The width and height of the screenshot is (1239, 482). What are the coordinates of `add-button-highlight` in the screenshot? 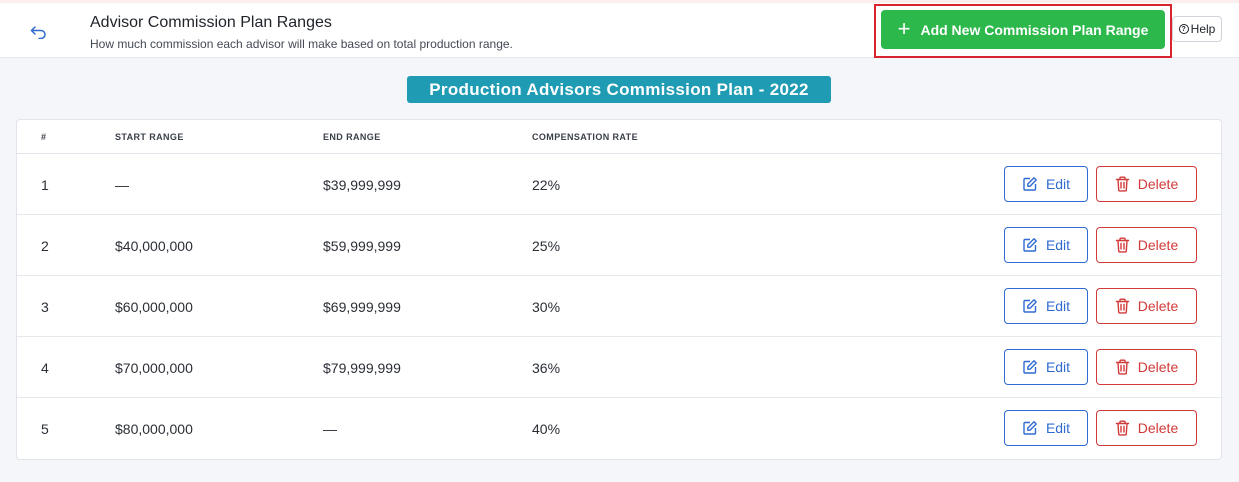 It's located at (1023, 31).